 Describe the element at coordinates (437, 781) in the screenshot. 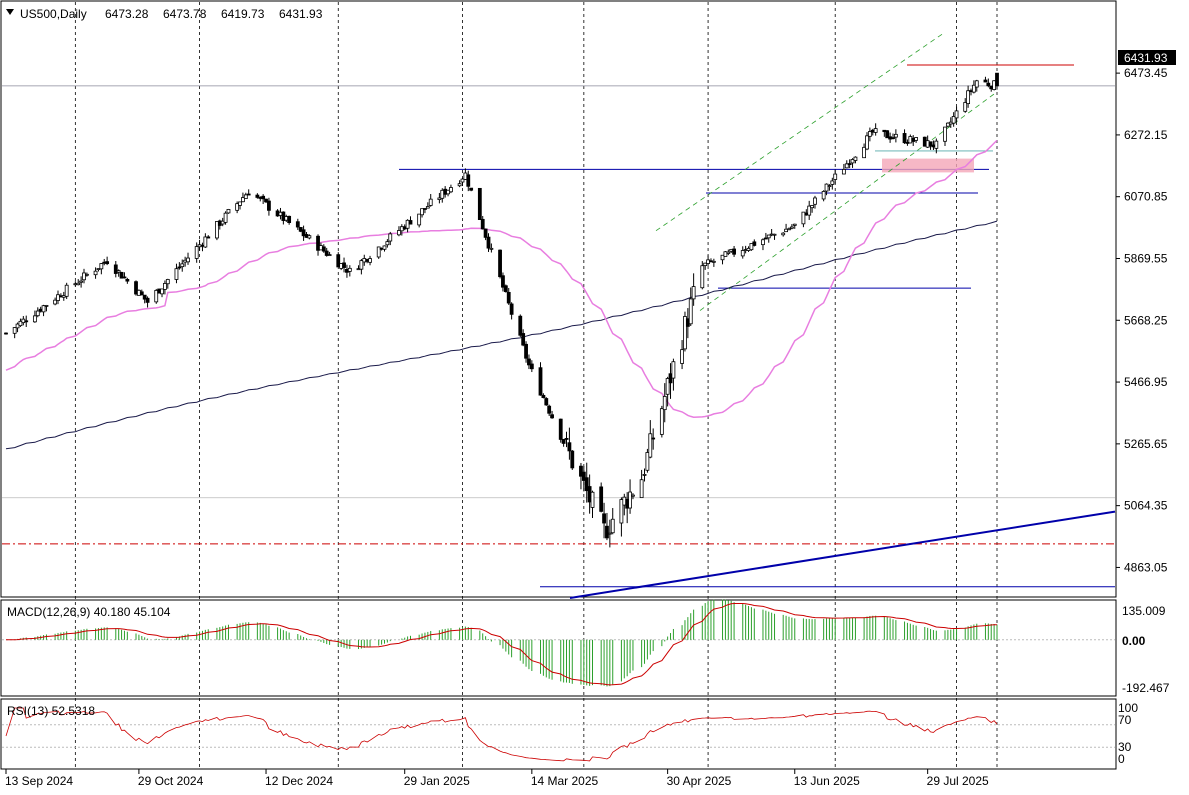

I see `date-axis-label: 29 Jan 2025` at that location.